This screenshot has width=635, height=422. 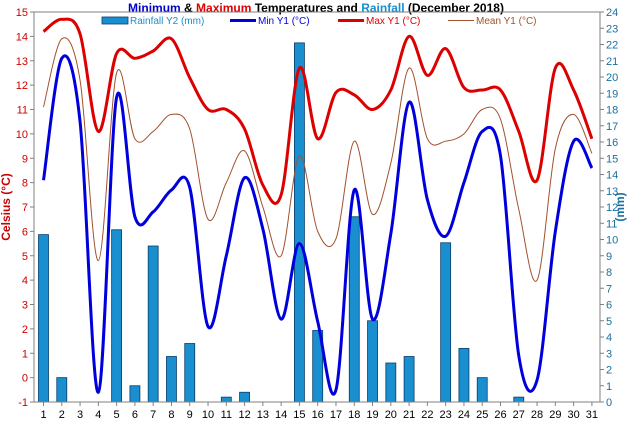 I want to click on x-axis-tick-label: 10, so click(x=208, y=415).